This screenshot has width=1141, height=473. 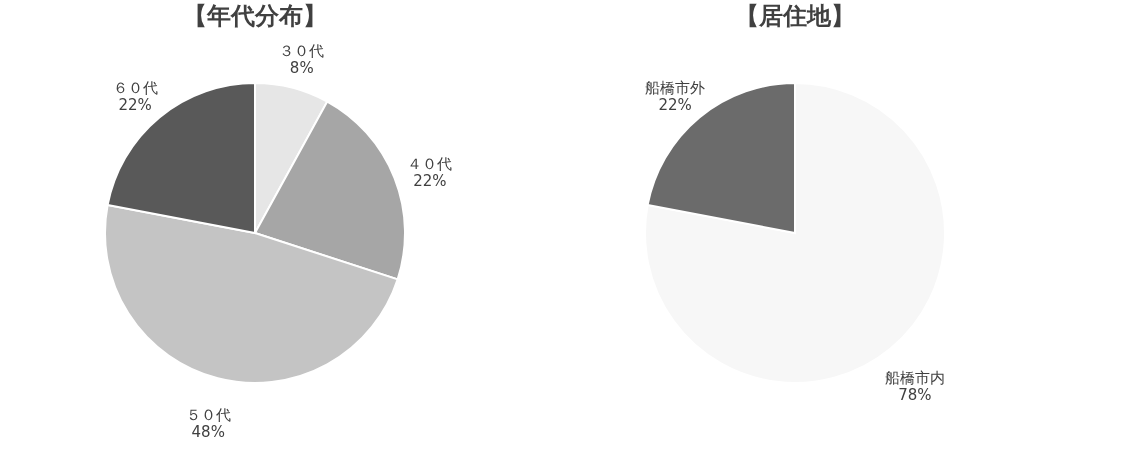 What do you see at coordinates (135, 88) in the screenshot?
I see `slice-label: ６０代` at bounding box center [135, 88].